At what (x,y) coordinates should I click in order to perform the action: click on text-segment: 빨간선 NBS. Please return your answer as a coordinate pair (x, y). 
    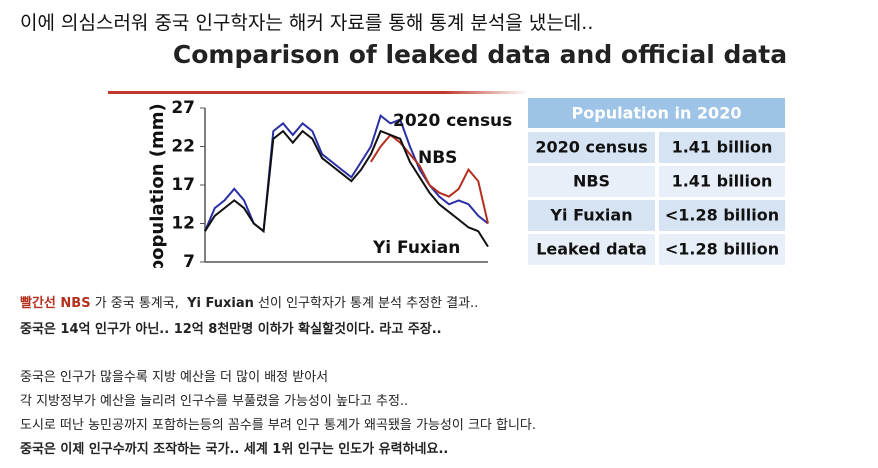
    Looking at the image, I should click on (55, 303).